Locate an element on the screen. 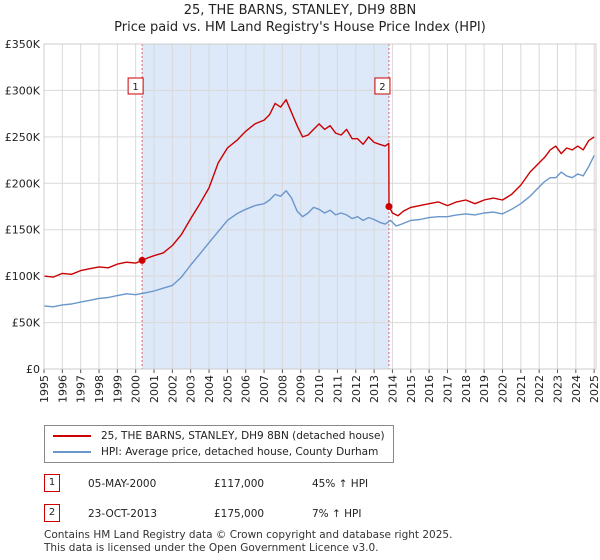  x-tick-label: 2015 is located at coordinates (411, 389).